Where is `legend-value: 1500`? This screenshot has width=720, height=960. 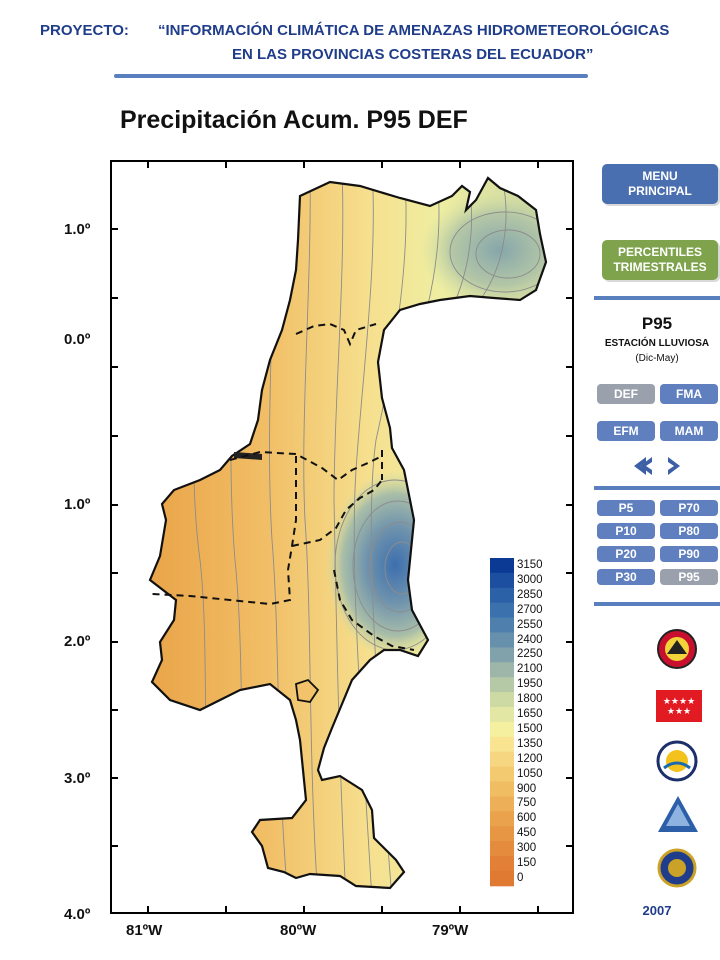
legend-value: 1500 is located at coordinates (530, 728).